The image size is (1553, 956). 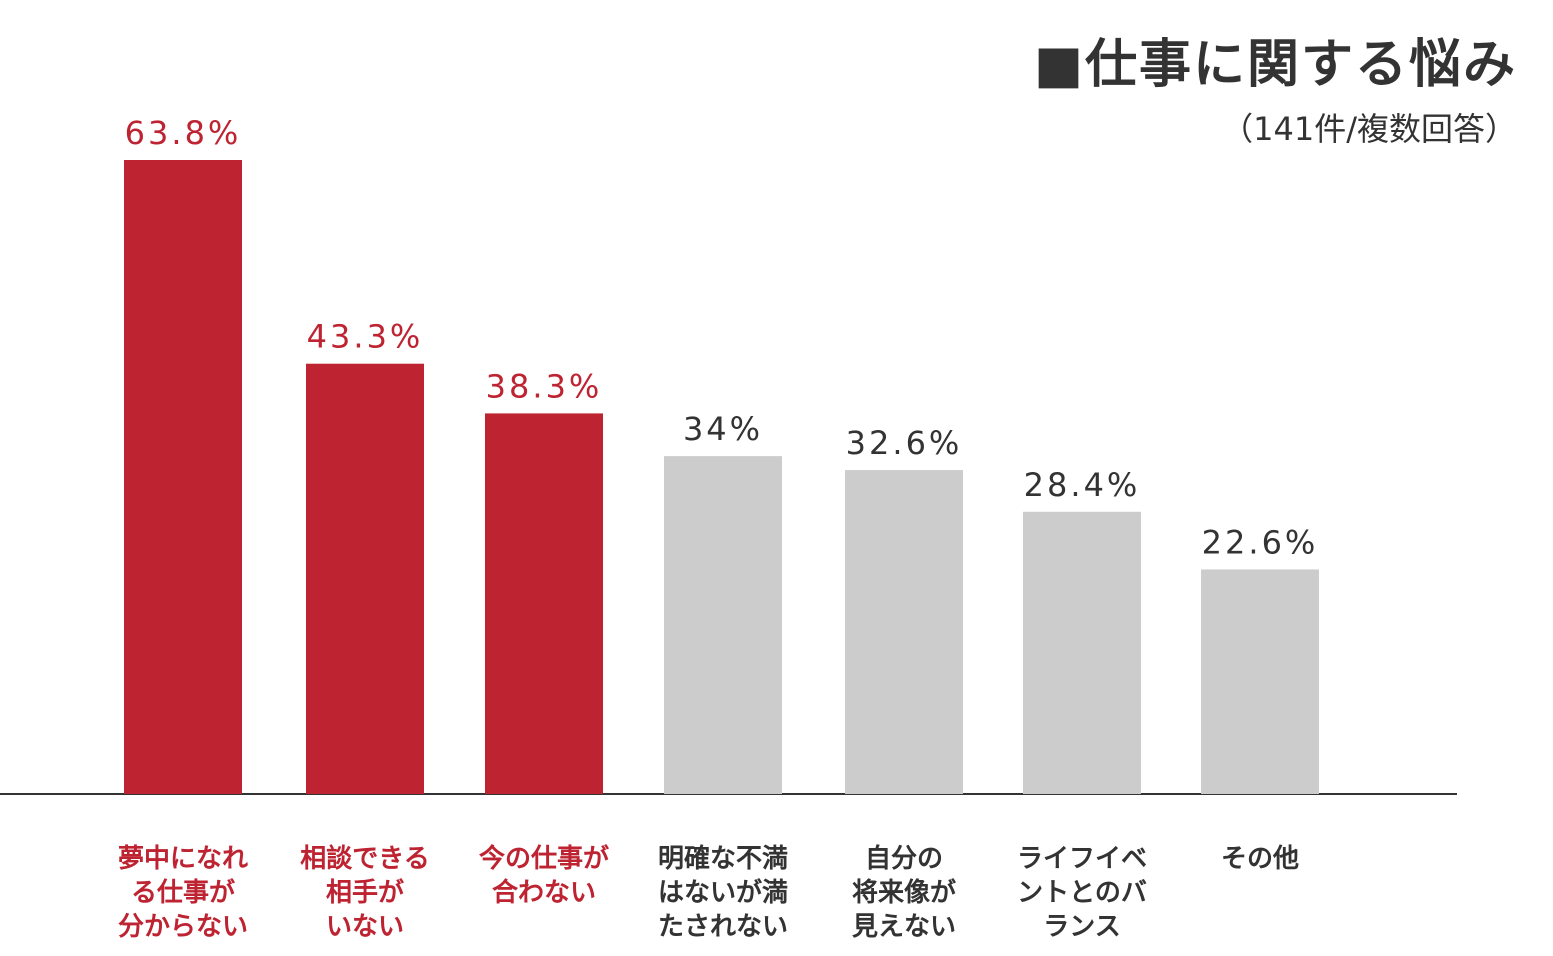 What do you see at coordinates (1369, 129) in the screenshot?
I see `chart-subtitle: （141件/複数回答）` at bounding box center [1369, 129].